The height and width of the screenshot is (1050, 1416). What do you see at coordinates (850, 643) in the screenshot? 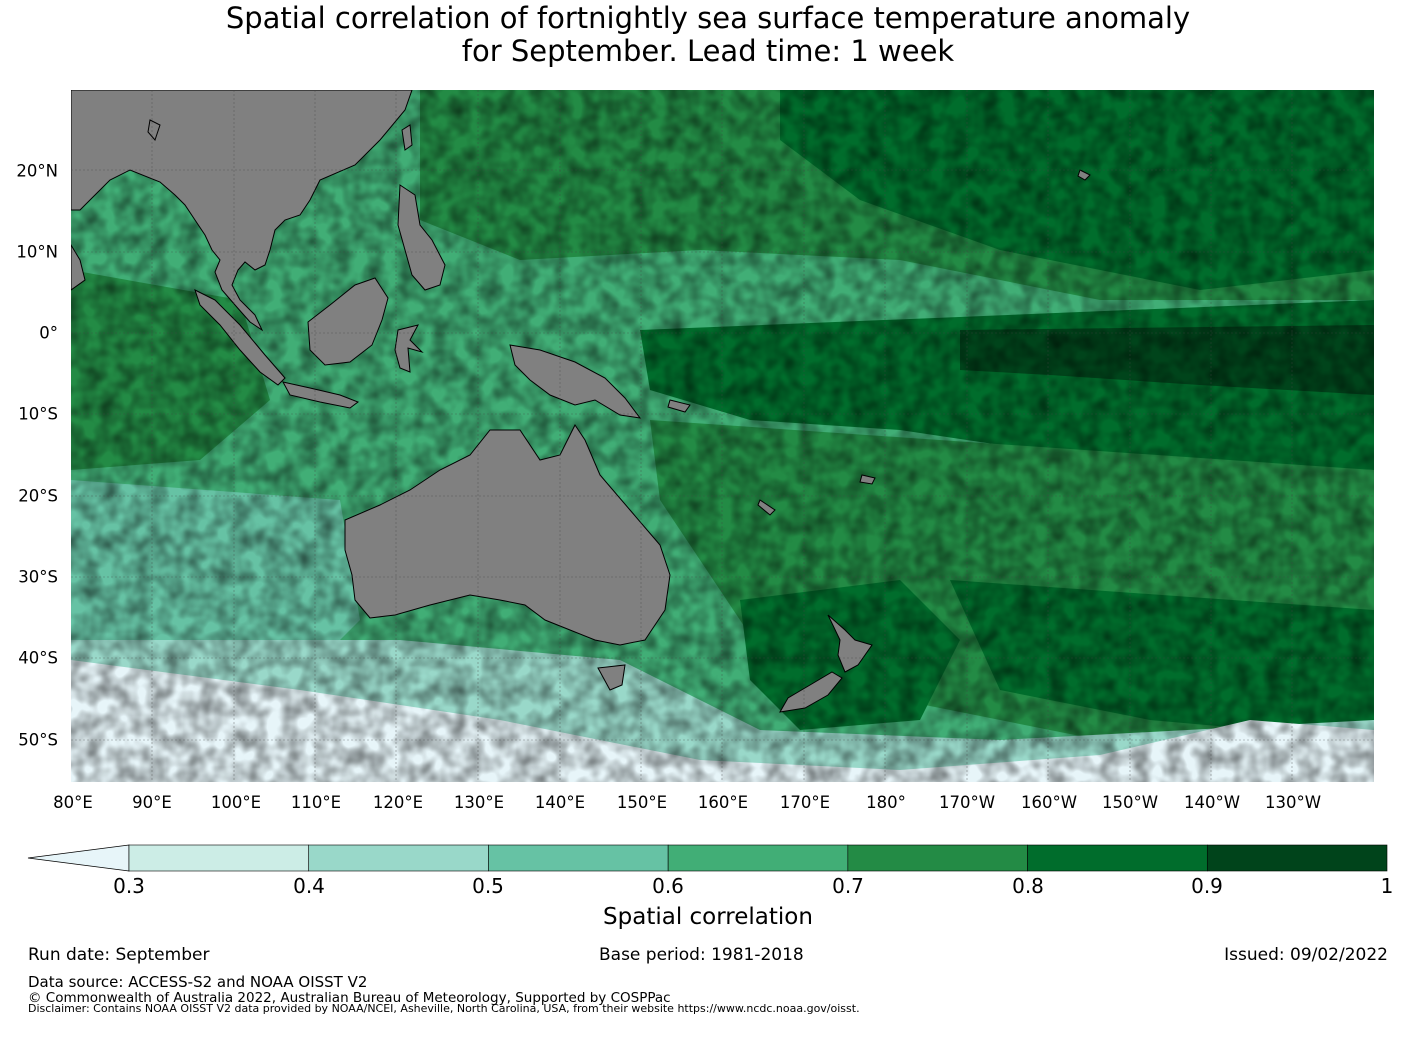
I see `land-nz-north` at bounding box center [850, 643].